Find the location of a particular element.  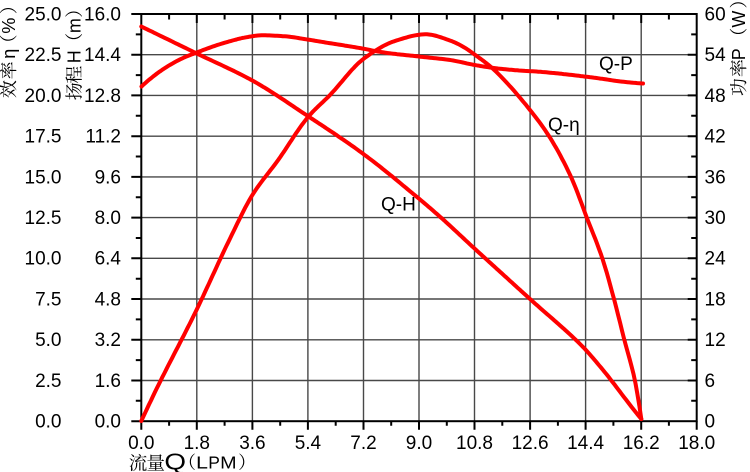

svg-text: 12.8 is located at coordinates (102, 96).